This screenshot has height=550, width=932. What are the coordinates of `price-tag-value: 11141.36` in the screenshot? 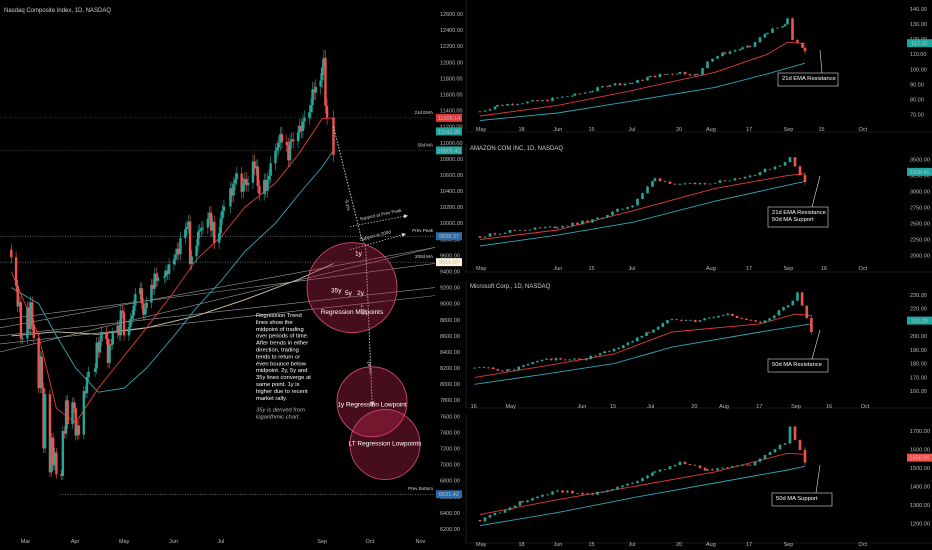 It's located at (449, 132).